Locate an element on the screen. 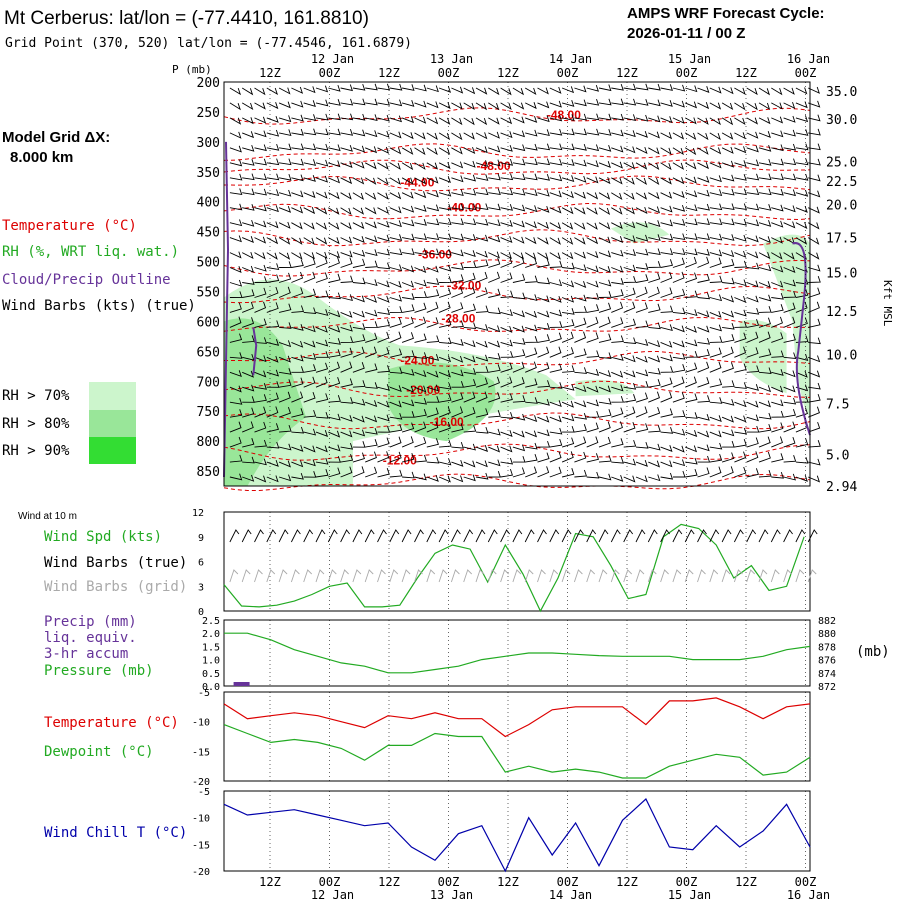 The image size is (900, 900). pressure-tick: 500 is located at coordinates (208, 263).